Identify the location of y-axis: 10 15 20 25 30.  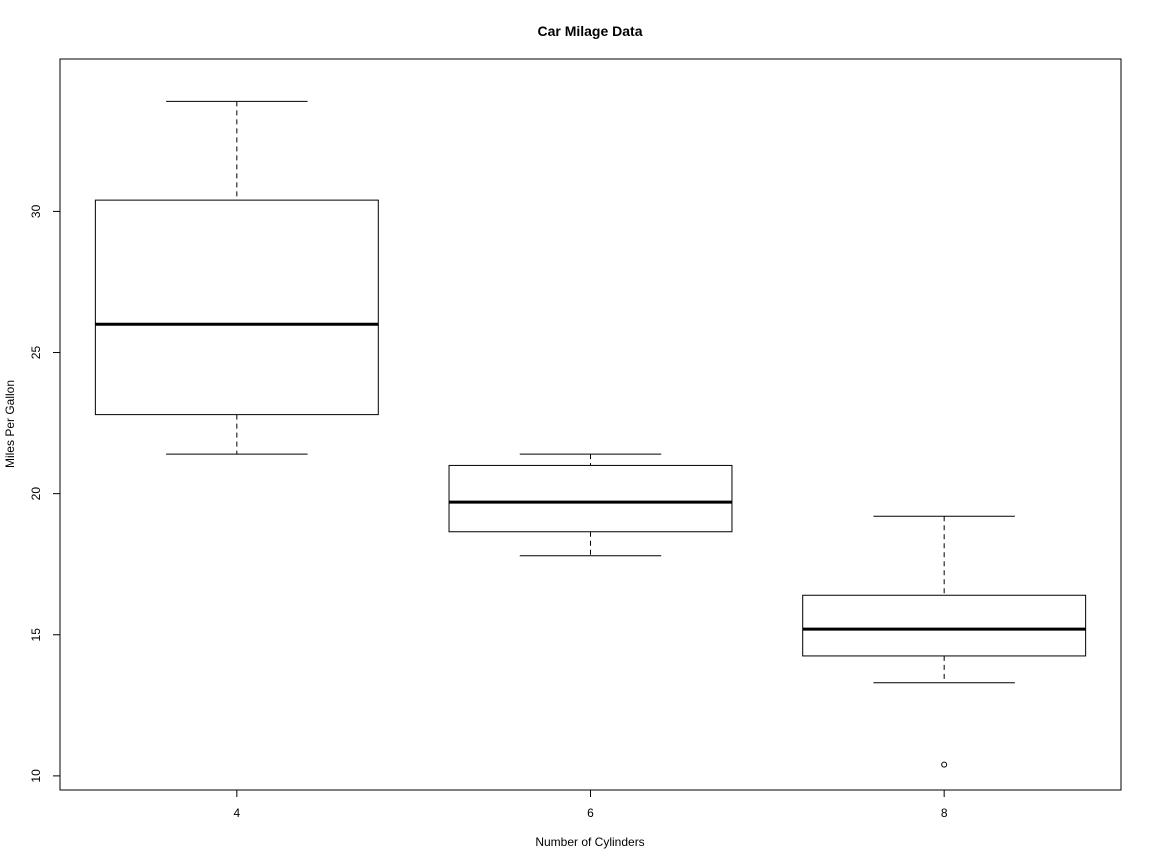
(44, 493).